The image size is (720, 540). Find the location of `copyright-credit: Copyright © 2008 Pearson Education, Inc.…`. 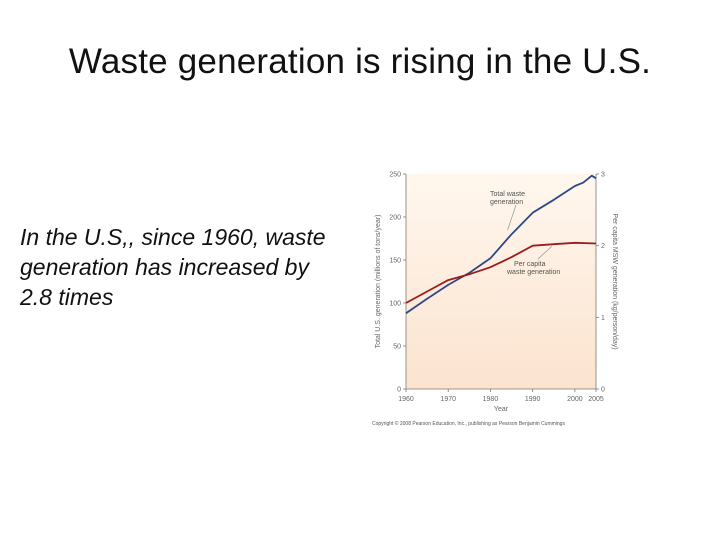

copyright-credit: Copyright © 2008 Pearson Education, Inc.… is located at coordinates (468, 423).